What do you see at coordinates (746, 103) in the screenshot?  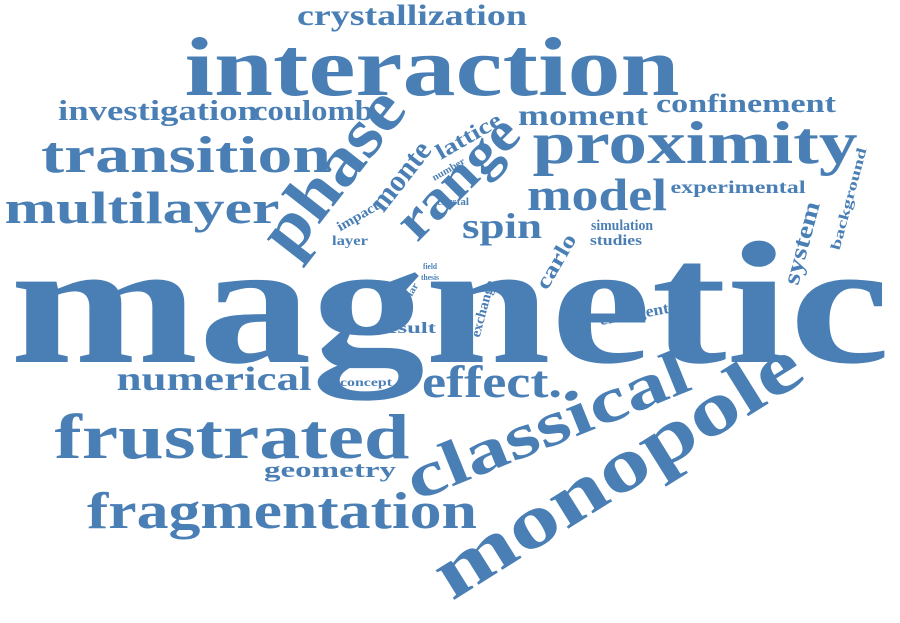 I see `word-confinement: confinement` at bounding box center [746, 103].